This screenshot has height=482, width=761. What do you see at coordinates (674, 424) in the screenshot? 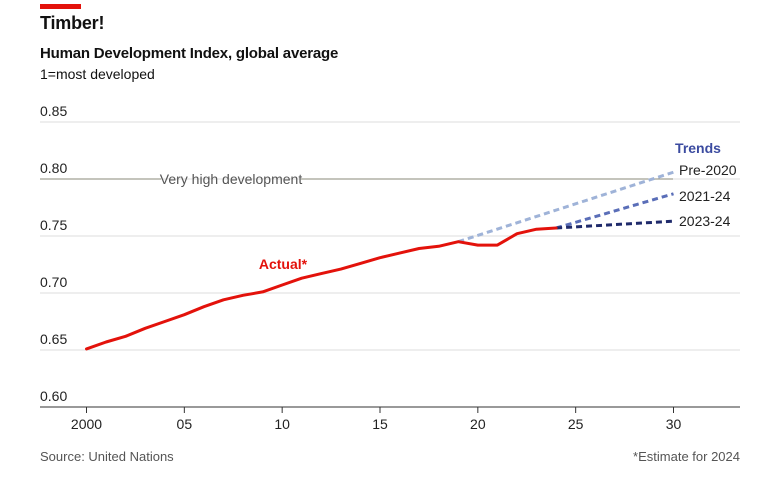
I see `x-tick-label: 30` at bounding box center [674, 424].